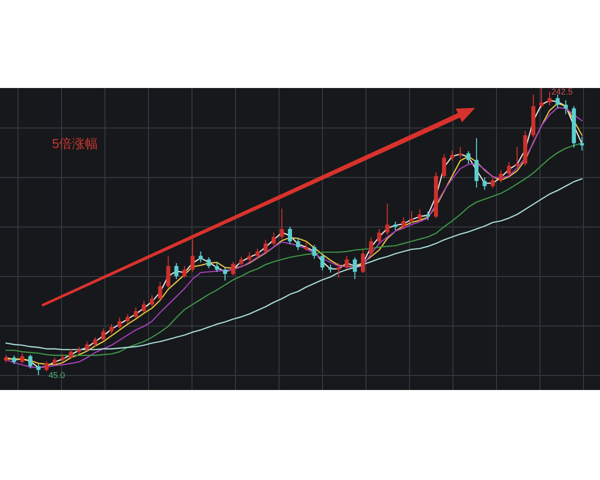 The height and width of the screenshot is (480, 600). What do you see at coordinates (562, 91) in the screenshot?
I see `annotation: 242.5` at bounding box center [562, 91].